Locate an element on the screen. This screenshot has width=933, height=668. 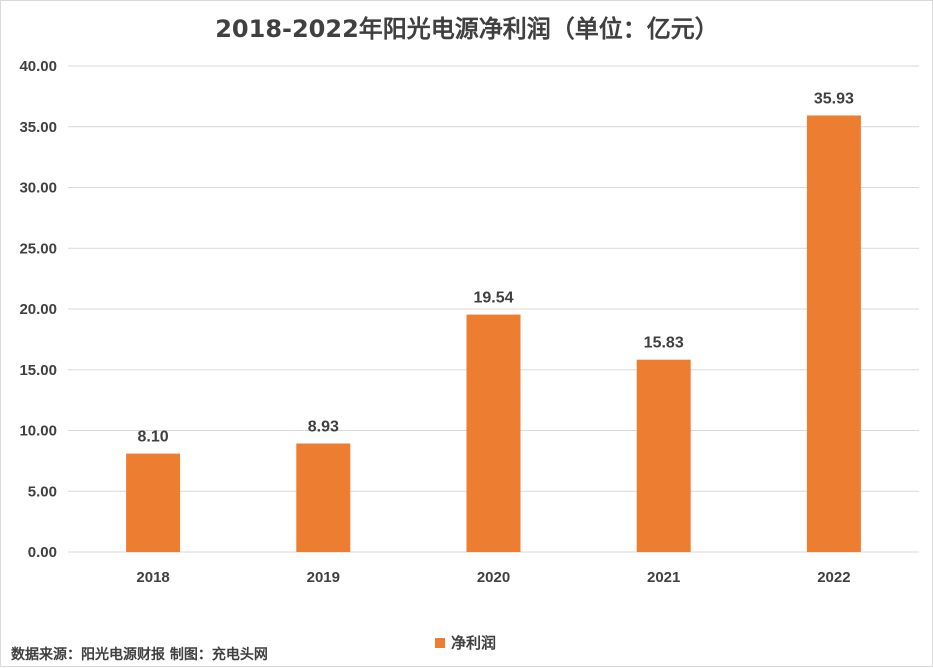
bar-2019 is located at coordinates (323, 497).